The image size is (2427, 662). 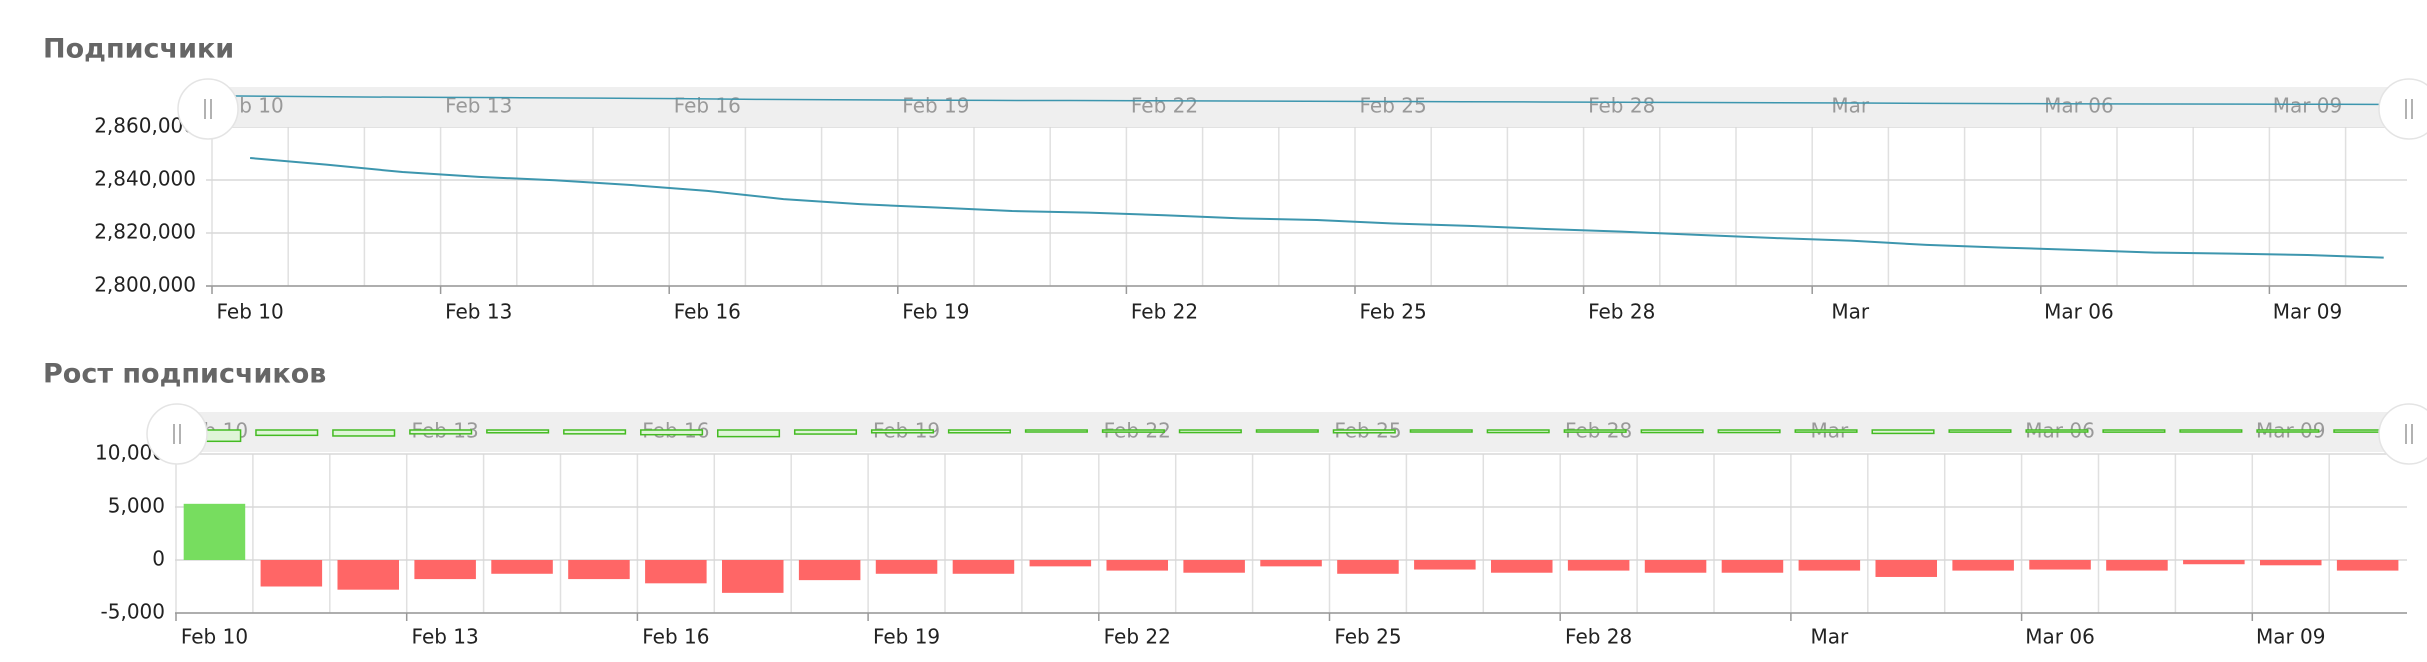 What do you see at coordinates (1316, 107) in the screenshot?
I see `navigator-band` at bounding box center [1316, 107].